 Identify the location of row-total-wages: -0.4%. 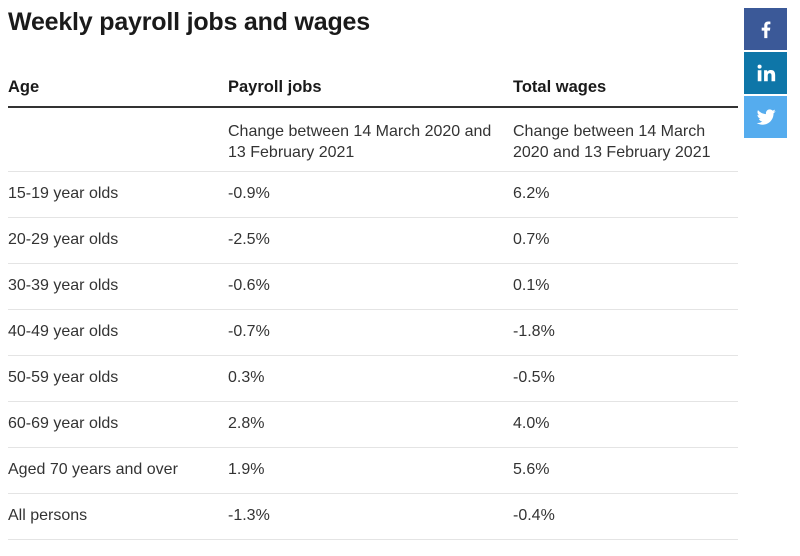
(625, 516).